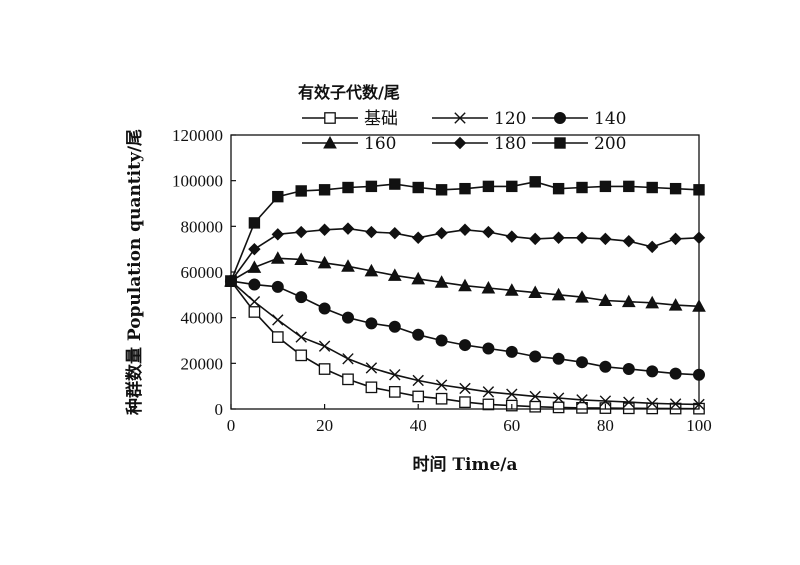 This screenshot has width=800, height=565. I want to click on legend-title: 有效子代数/尾, so click(349, 92).